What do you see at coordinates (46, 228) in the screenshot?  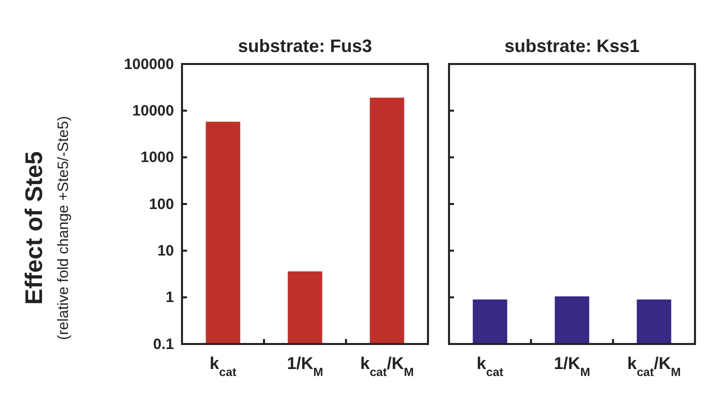 I see `y-axis-title: Effect of Ste5 (relative fold change +Ste5/-Ste5)` at bounding box center [46, 228].